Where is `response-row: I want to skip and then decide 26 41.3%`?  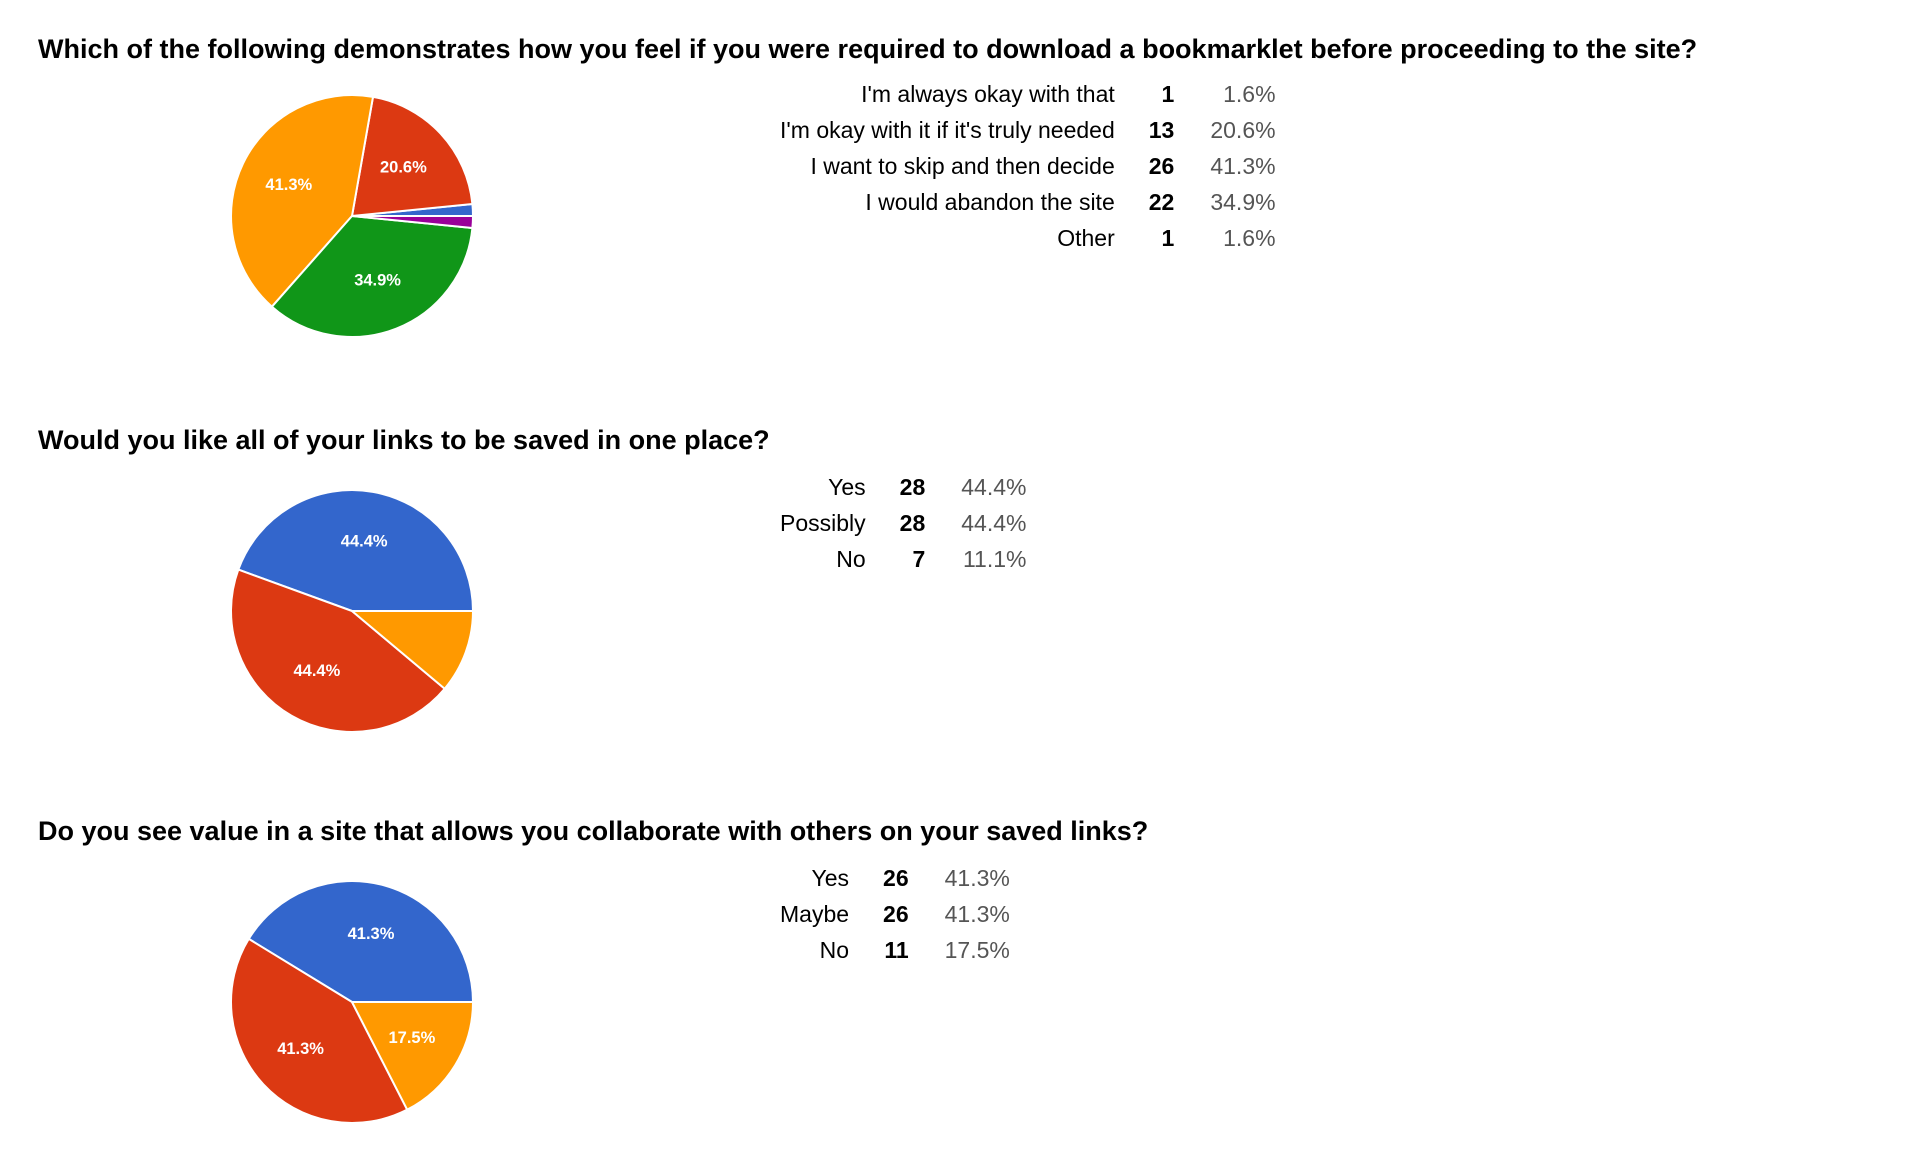
response-row: I want to skip and then decide 26 41.3% is located at coordinates (1028, 166).